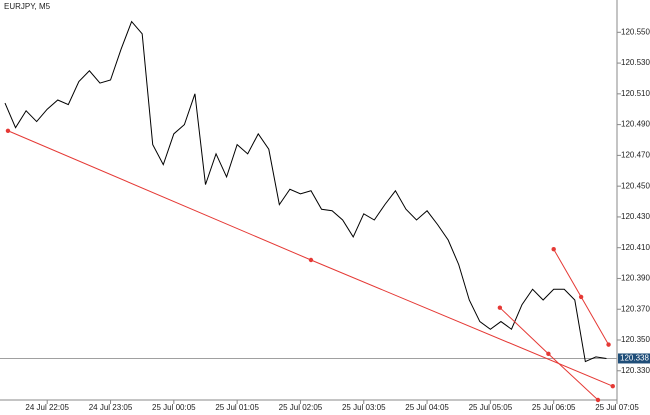 The height and width of the screenshot is (415, 650). Describe the element at coordinates (635, 62) in the screenshot. I see `y-tick-label: 120.530` at that location.